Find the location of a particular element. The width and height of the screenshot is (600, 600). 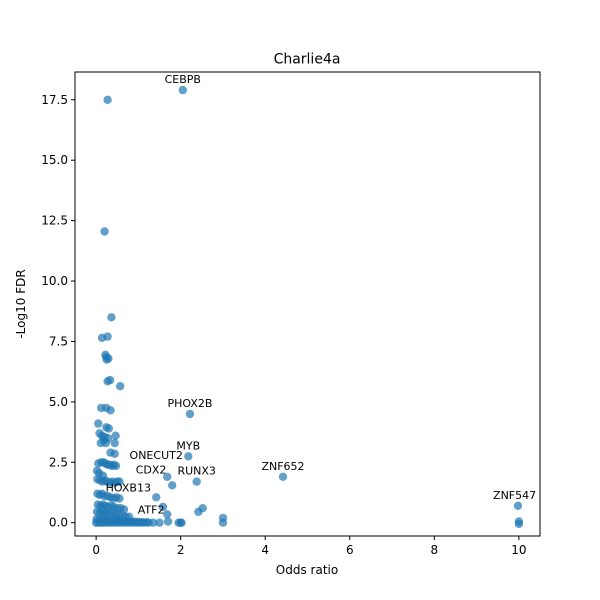

point-annotation: ZNF652 is located at coordinates (282, 466).